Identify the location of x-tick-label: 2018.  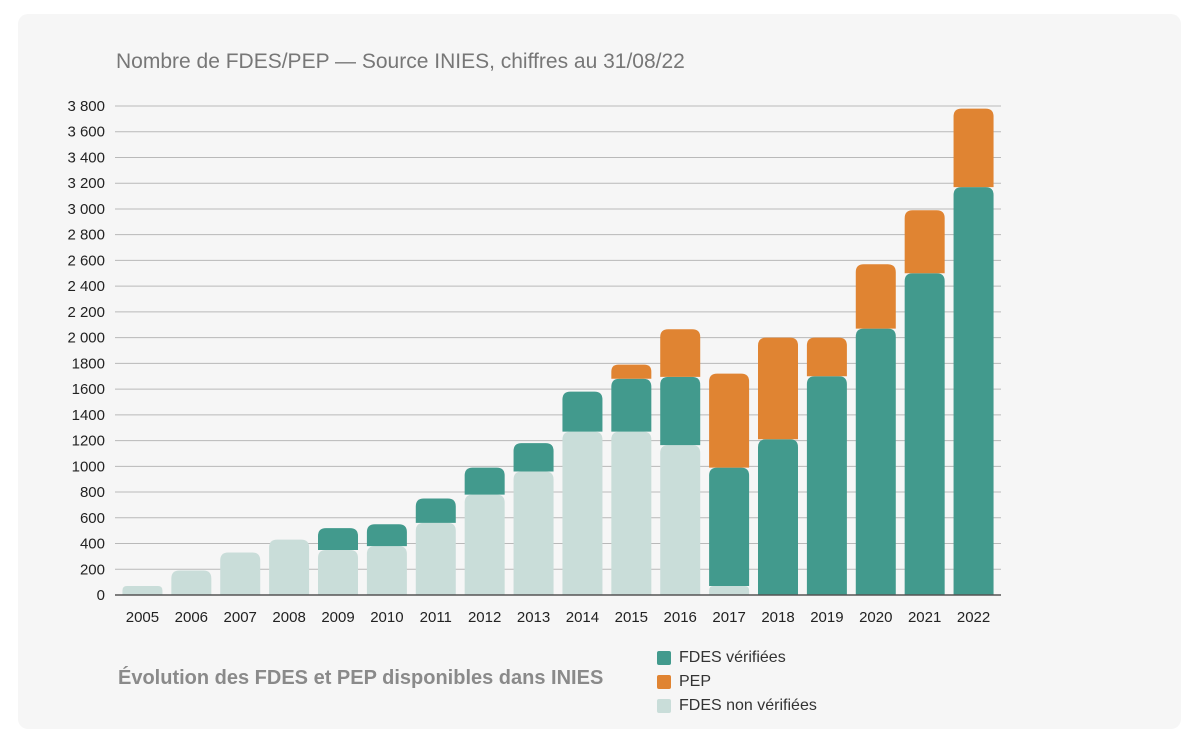
(777, 617).